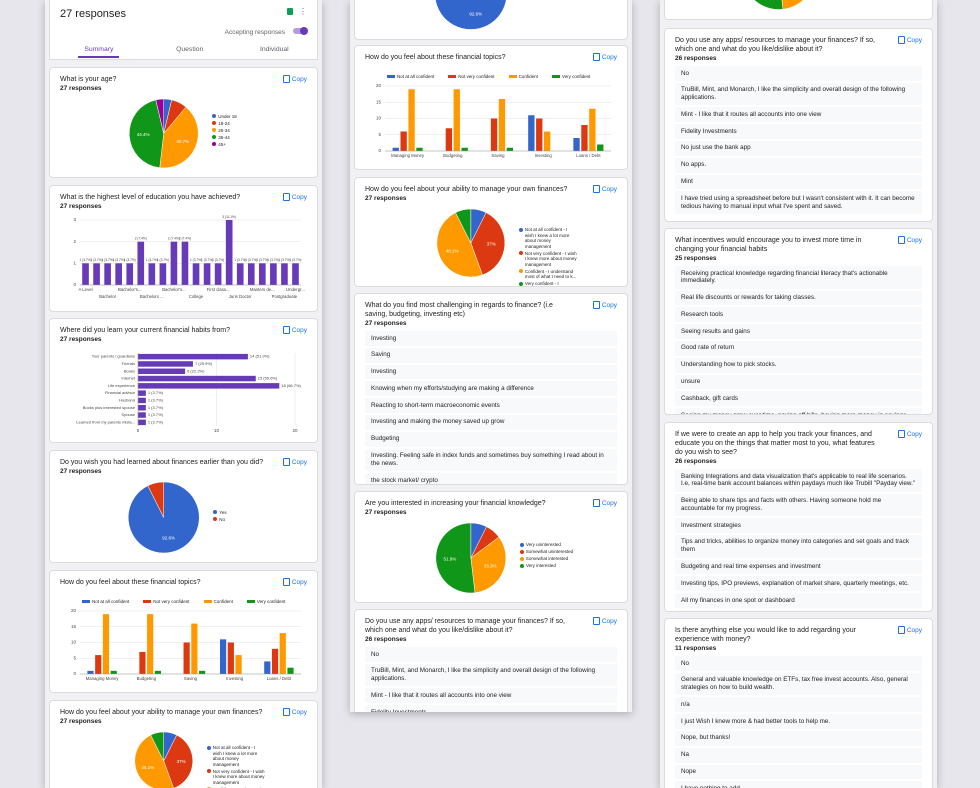 The width and height of the screenshot is (980, 788). Describe the element at coordinates (379, 101) in the screenshot. I see `tick-label: 15` at that location.